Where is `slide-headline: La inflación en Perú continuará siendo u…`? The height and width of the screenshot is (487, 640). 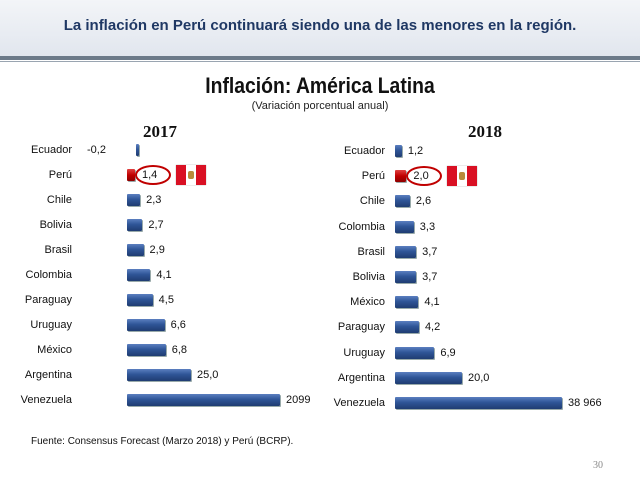 slide-headline: La inflación en Perú continuará siendo u… is located at coordinates (320, 25).